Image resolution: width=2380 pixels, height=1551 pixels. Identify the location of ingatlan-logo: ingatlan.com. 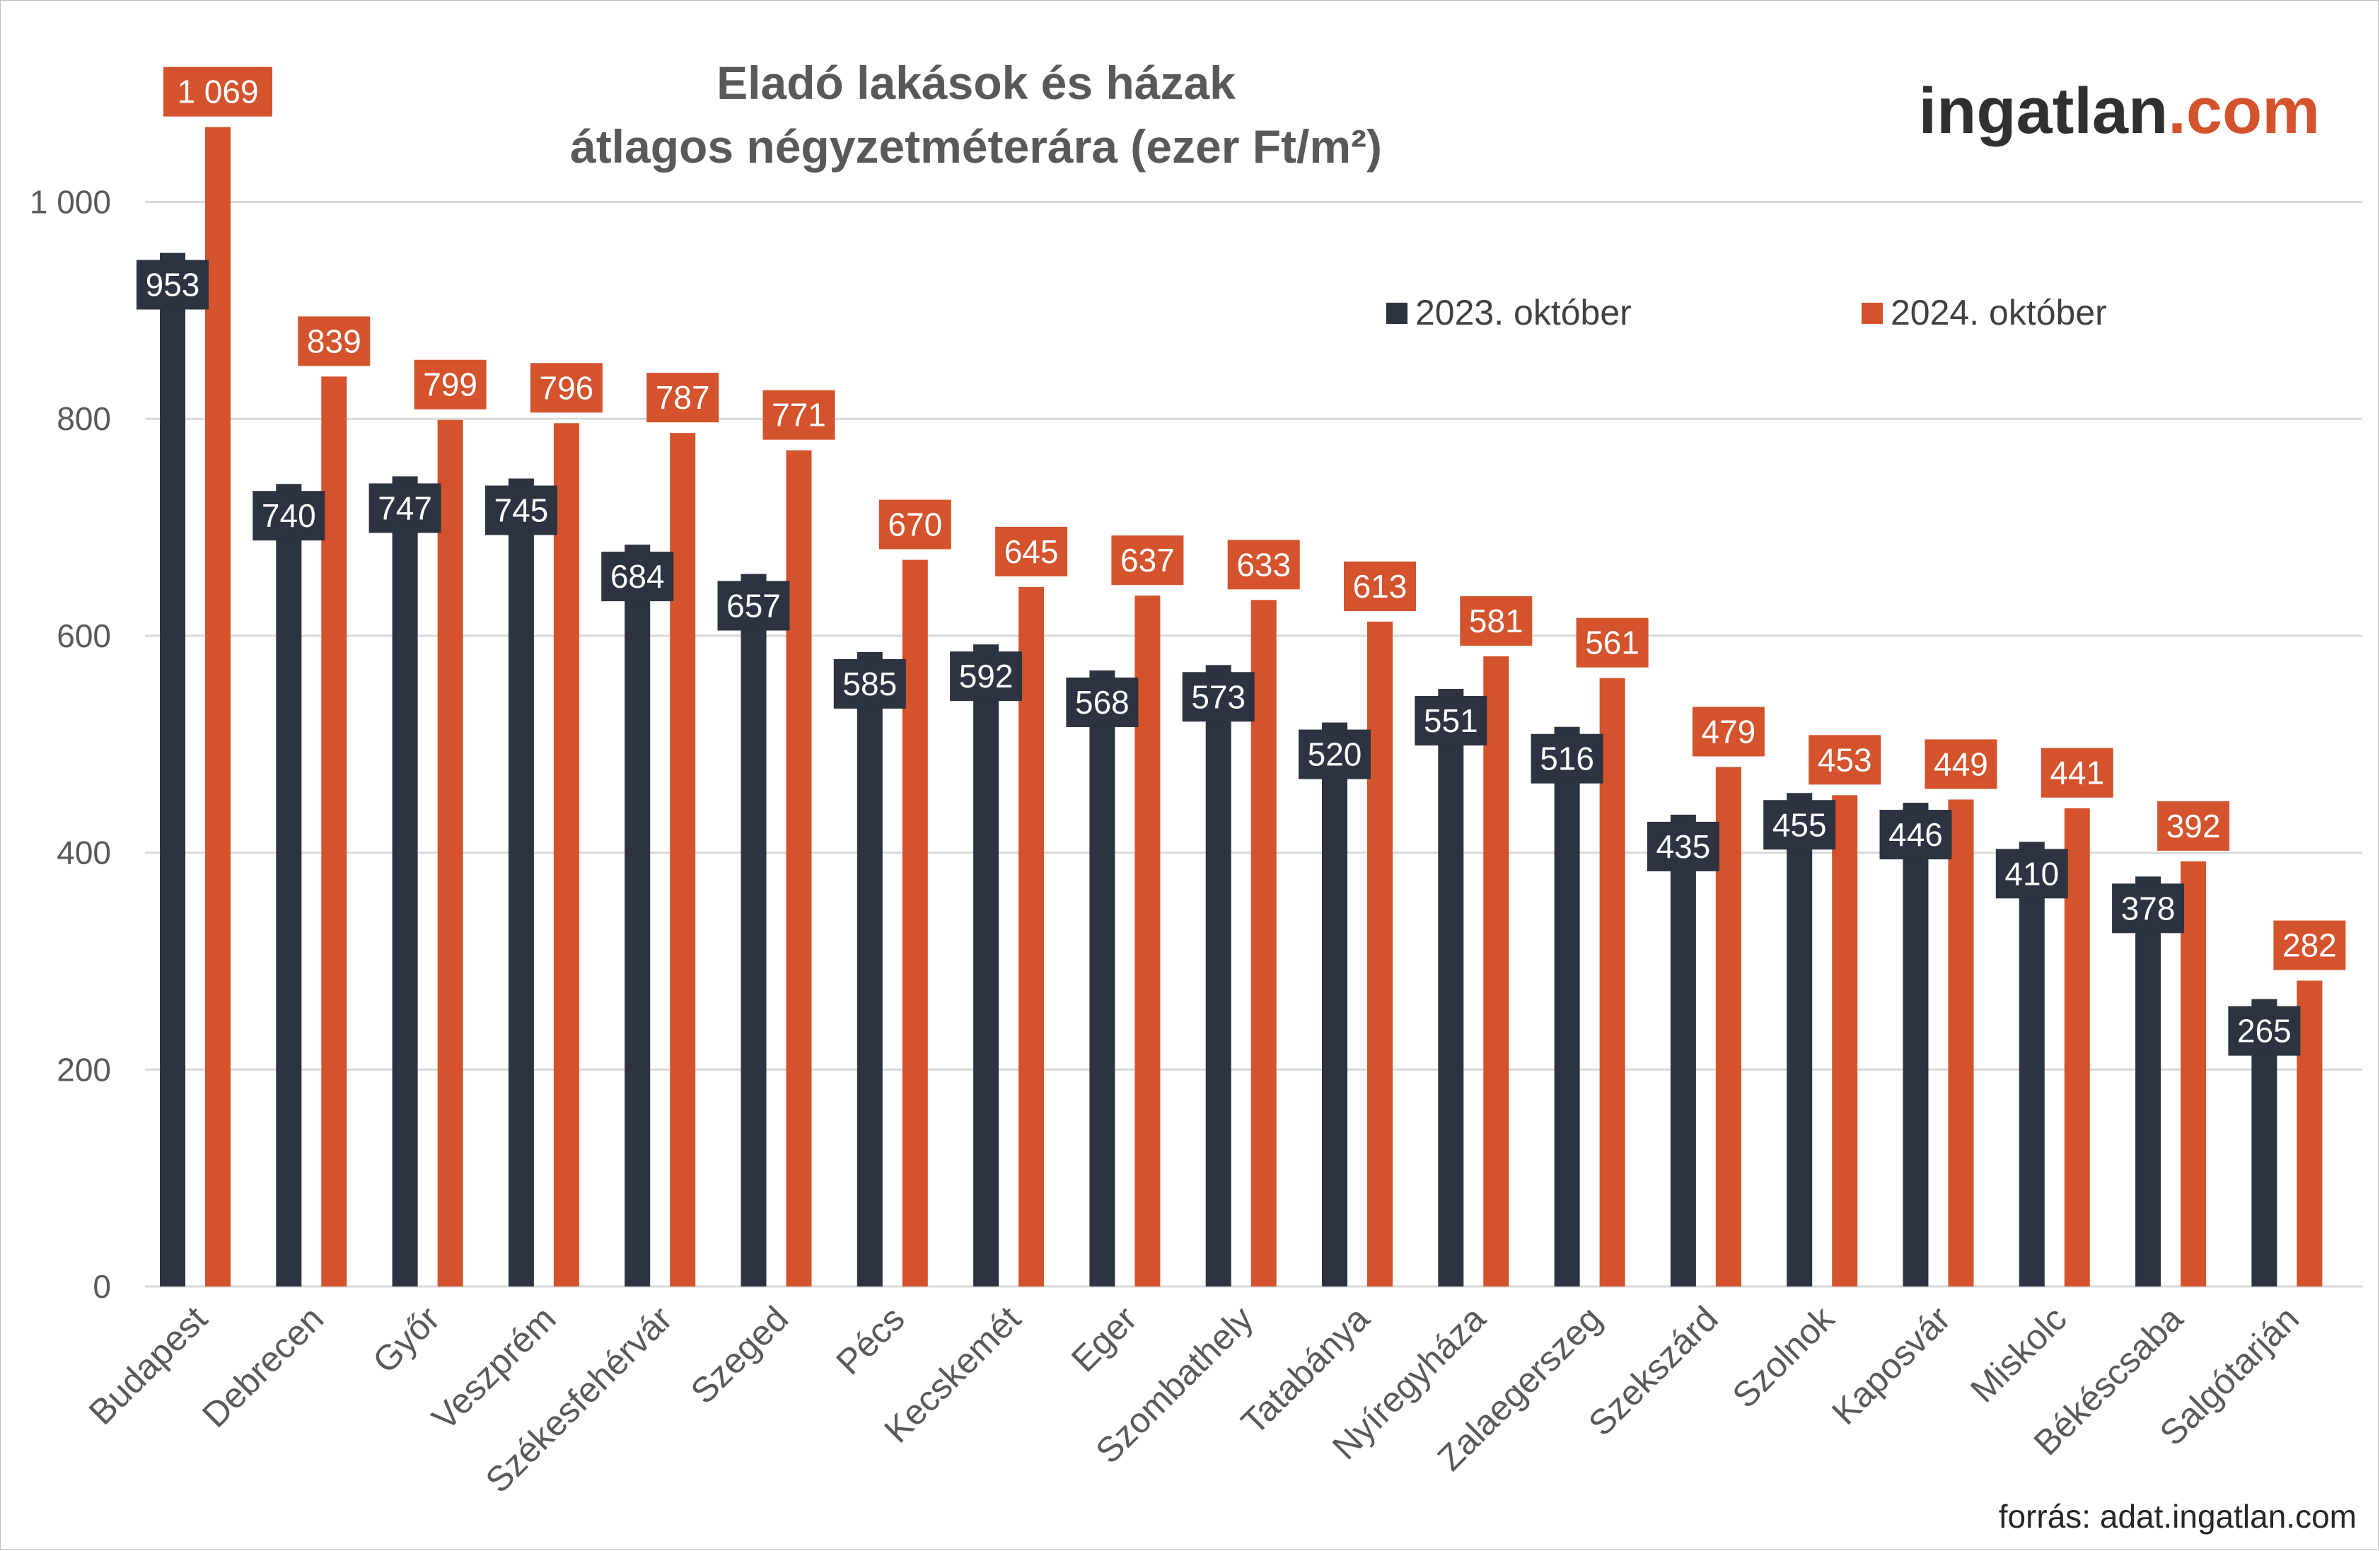
(2119, 111).